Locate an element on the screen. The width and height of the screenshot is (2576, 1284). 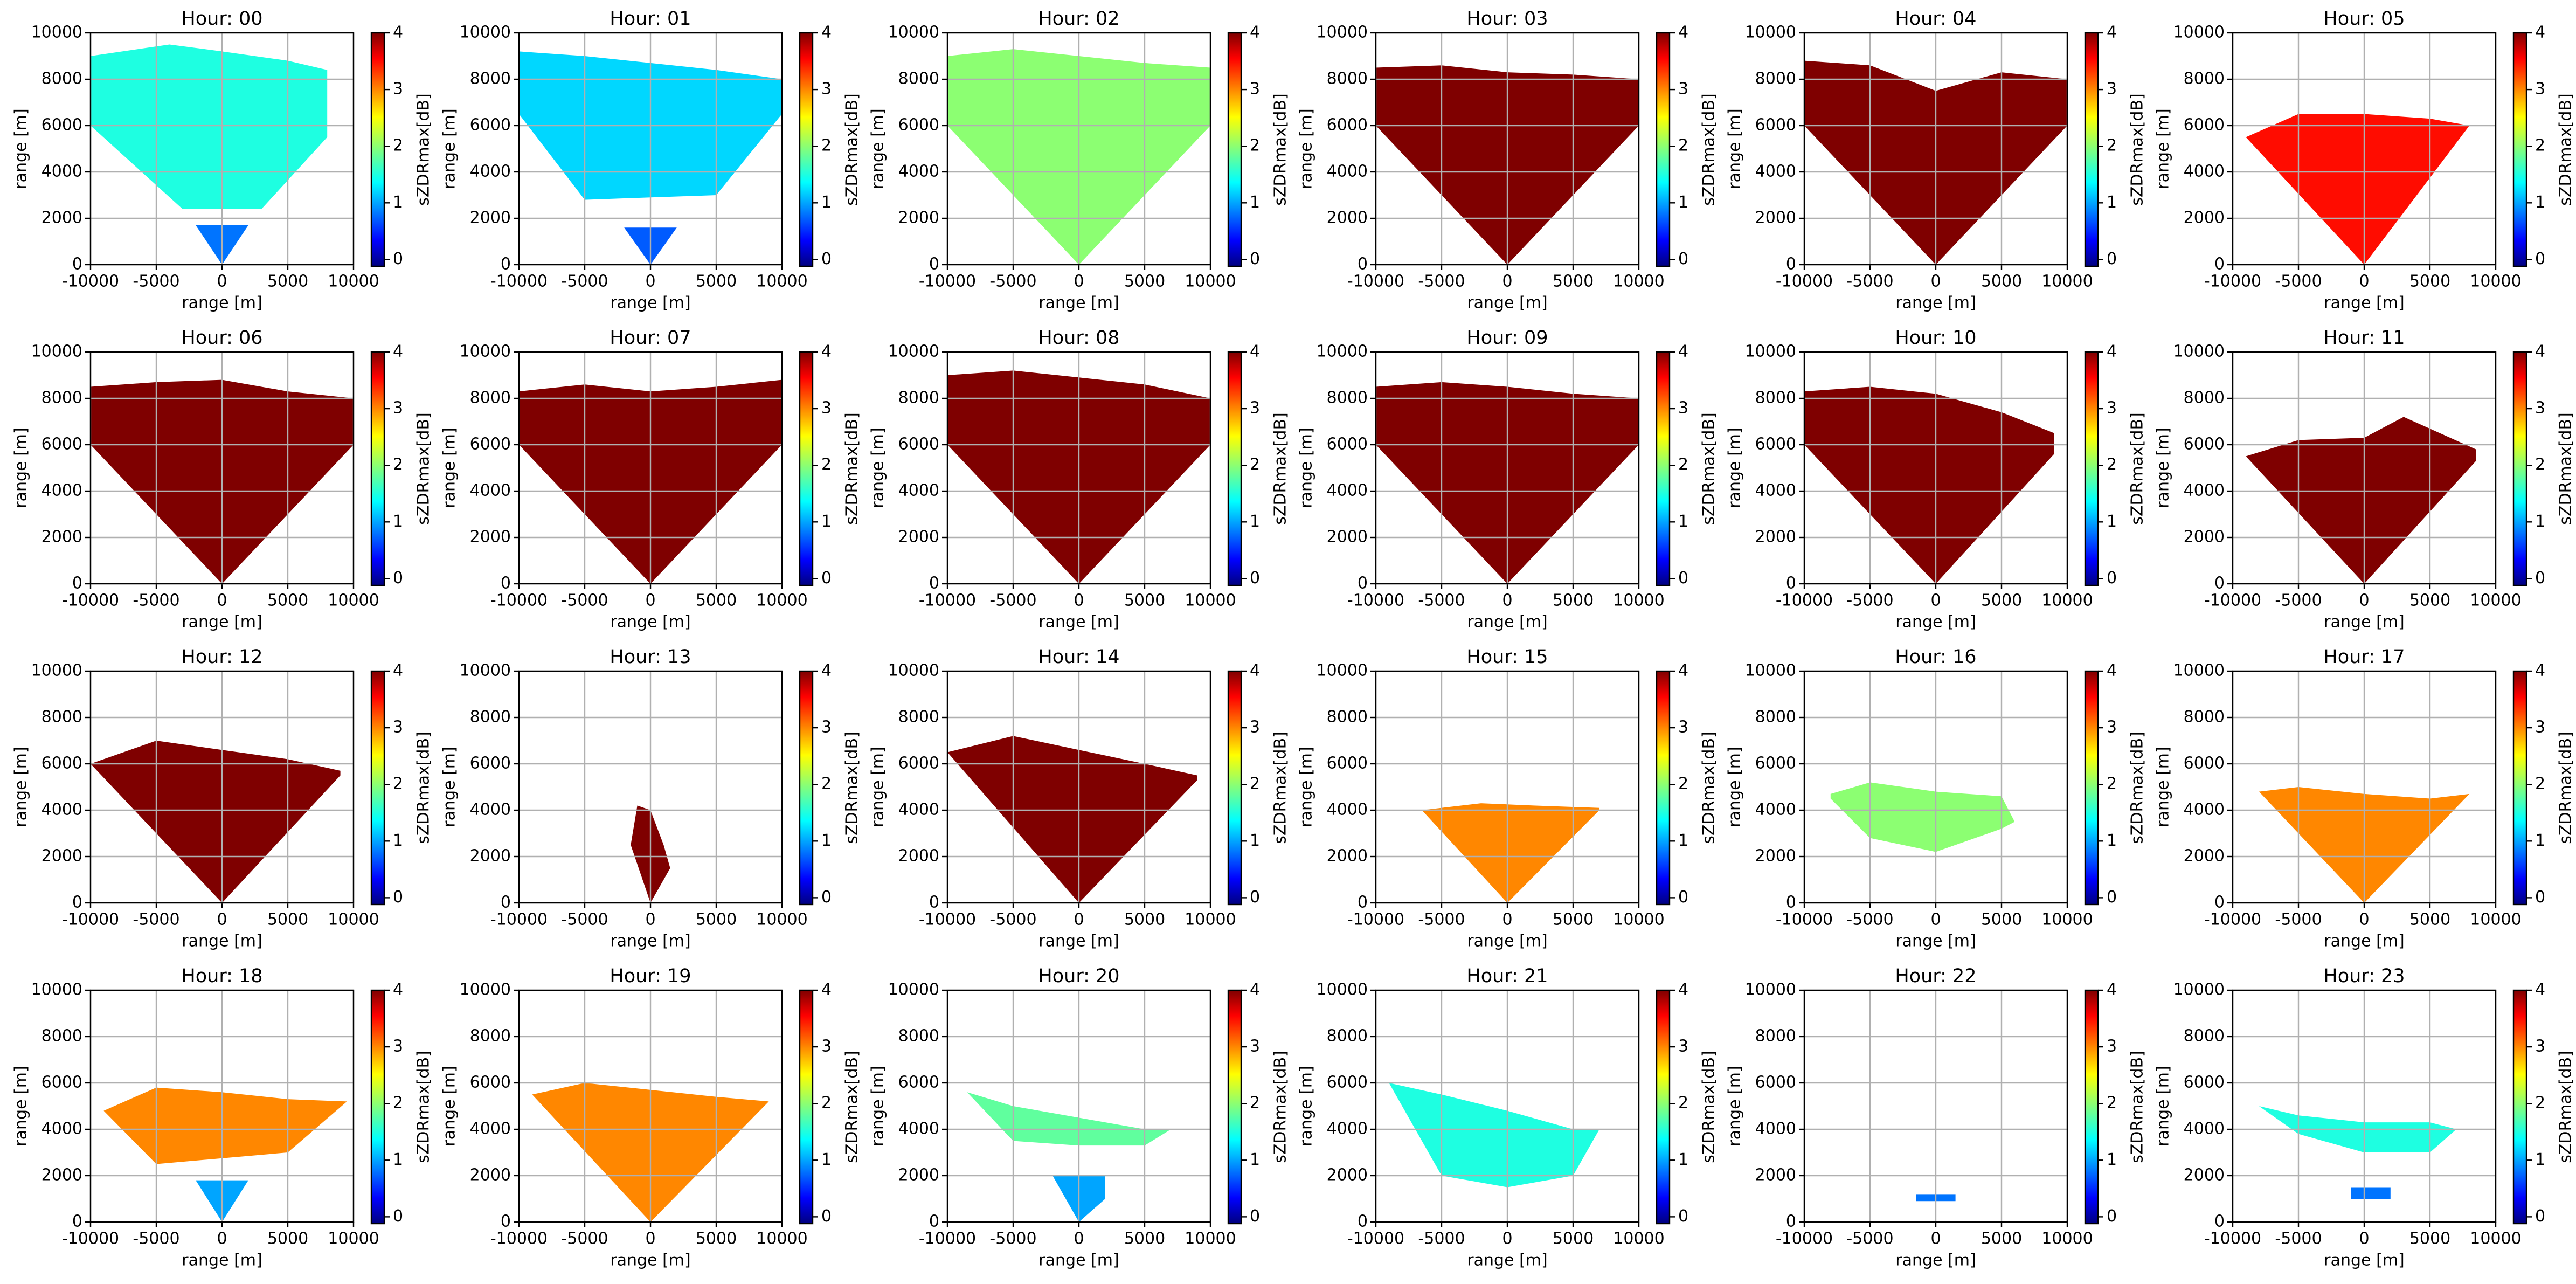
chart-title: Hour: 20 is located at coordinates (1078, 976).